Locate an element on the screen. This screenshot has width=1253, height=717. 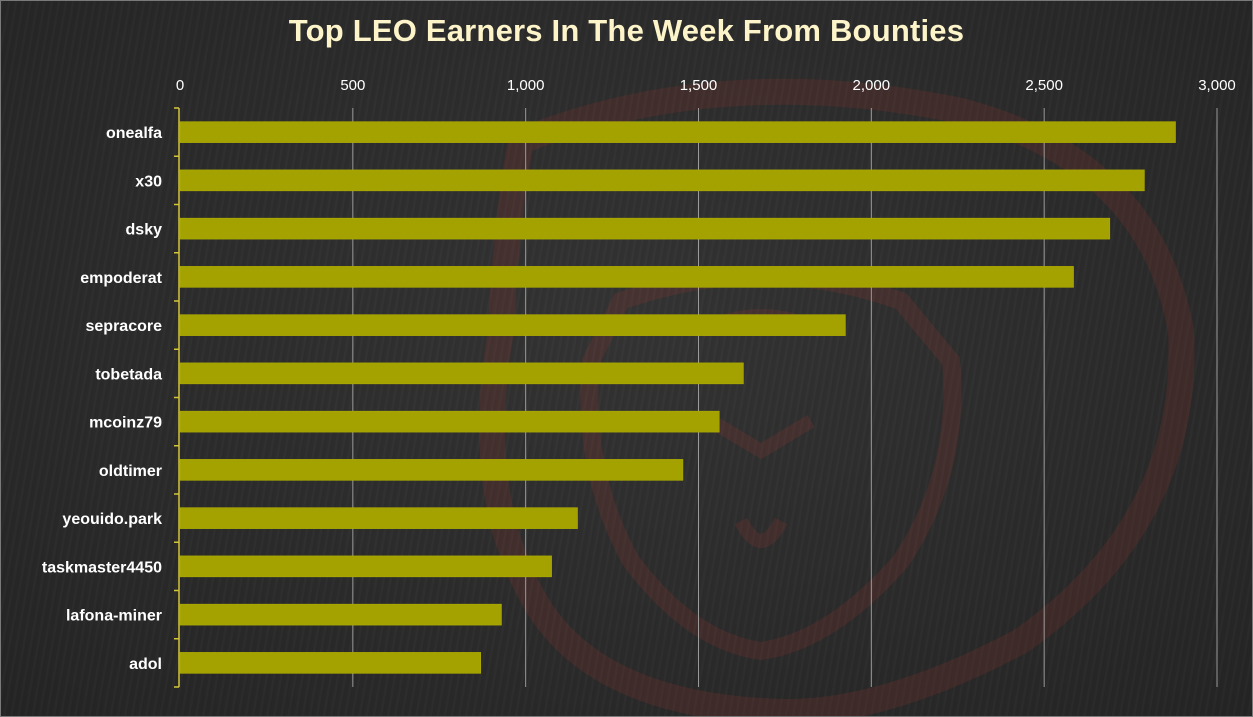
category-label: dsky is located at coordinates (144, 230).